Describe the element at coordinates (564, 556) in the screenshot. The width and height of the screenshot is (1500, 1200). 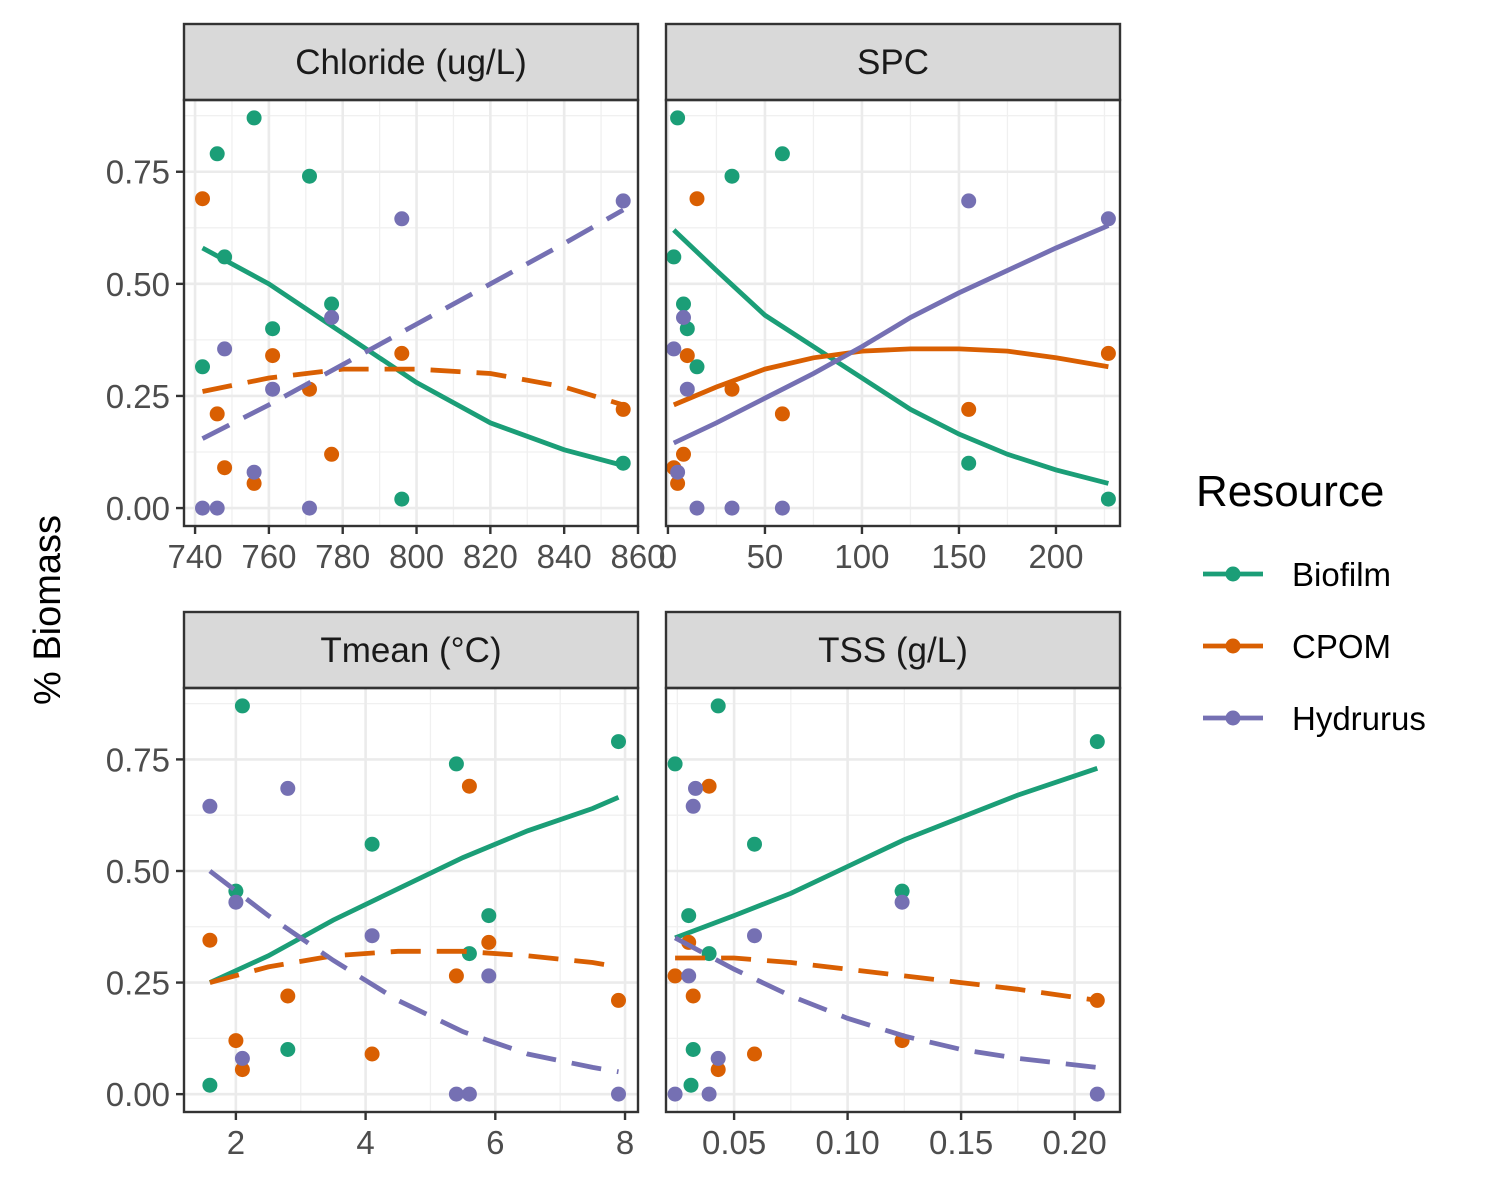
I see `x-tick-label: 840` at that location.